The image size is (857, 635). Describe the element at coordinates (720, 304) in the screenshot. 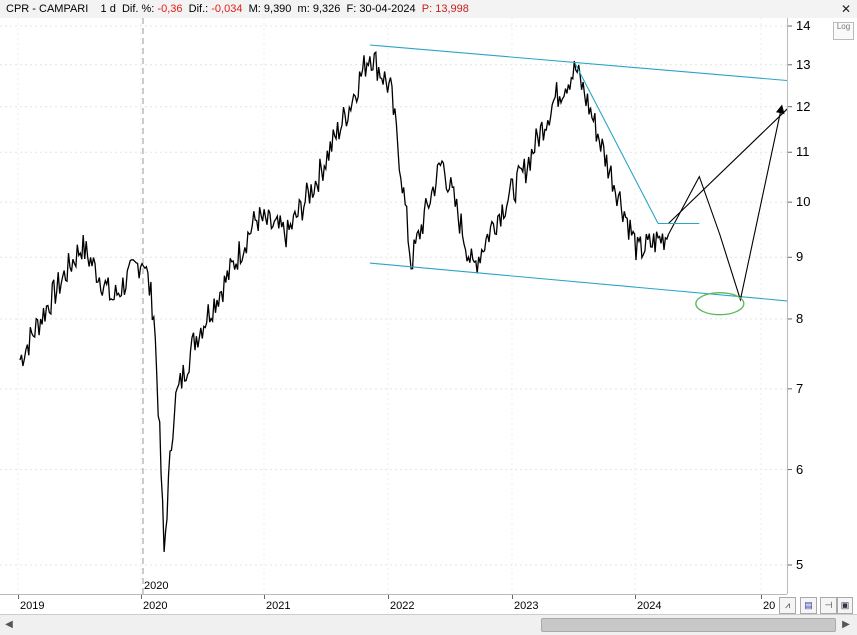

I see `target-ellipse` at that location.